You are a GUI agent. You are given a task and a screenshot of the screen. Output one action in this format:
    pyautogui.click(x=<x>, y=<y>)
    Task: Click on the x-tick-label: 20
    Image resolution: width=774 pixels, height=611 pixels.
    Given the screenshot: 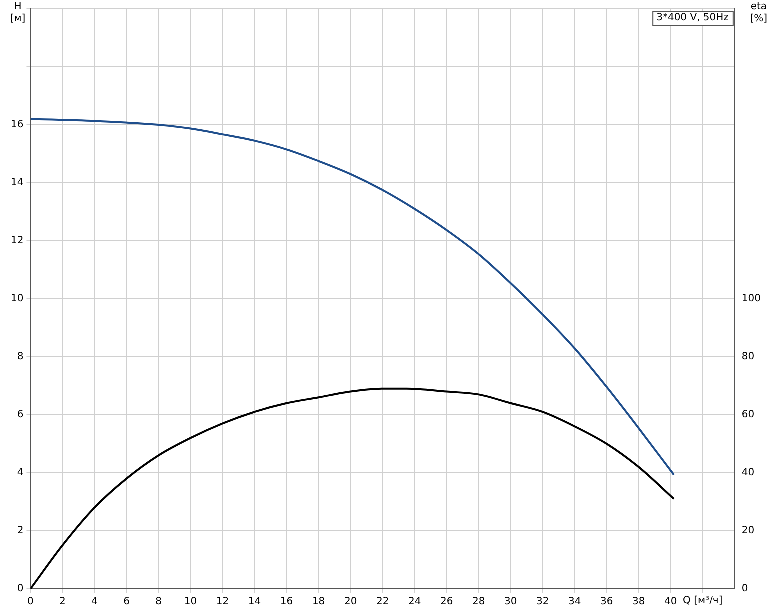 What is the action you would take?
    pyautogui.click(x=351, y=602)
    